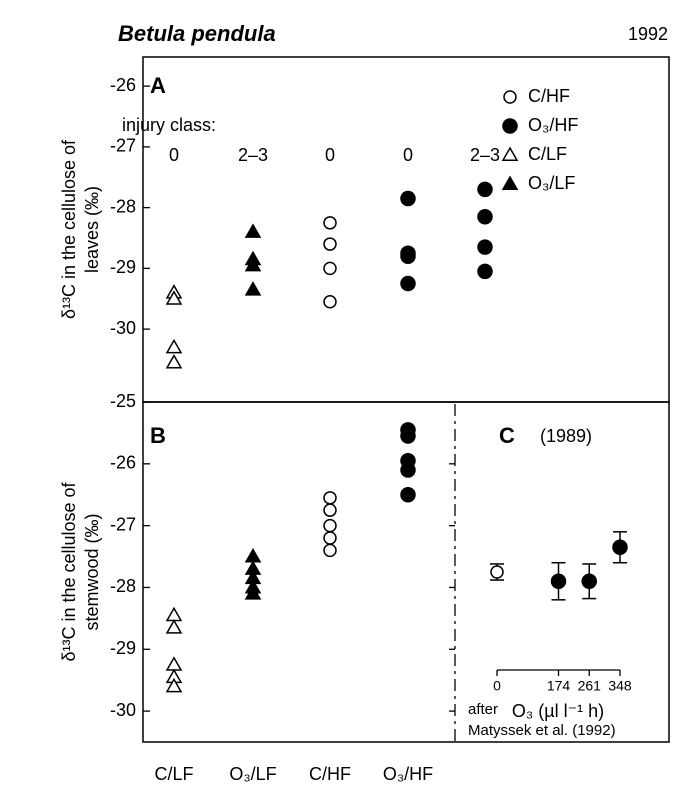  What do you see at coordinates (590, 686) in the screenshot?
I see `x-tick-label: 261` at bounding box center [590, 686].